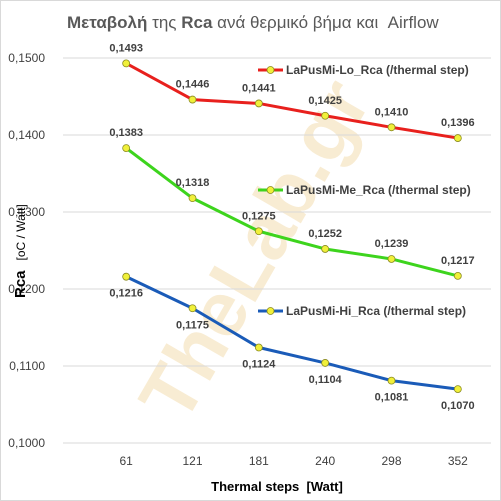 Image resolution: width=501 pixels, height=501 pixels. What do you see at coordinates (126, 133) in the screenshot?
I see `data-label: 0,1383` at bounding box center [126, 133].